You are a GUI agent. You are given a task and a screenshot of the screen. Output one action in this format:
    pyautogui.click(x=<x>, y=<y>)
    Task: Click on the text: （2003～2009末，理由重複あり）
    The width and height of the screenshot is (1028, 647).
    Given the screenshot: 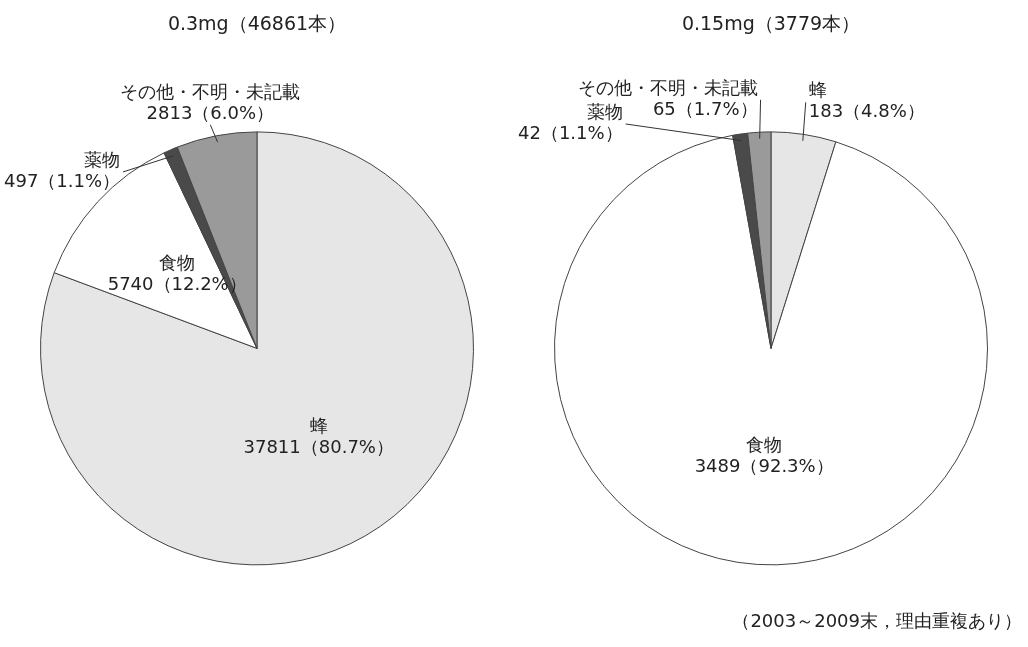 What is the action you would take?
    pyautogui.click(x=877, y=621)
    